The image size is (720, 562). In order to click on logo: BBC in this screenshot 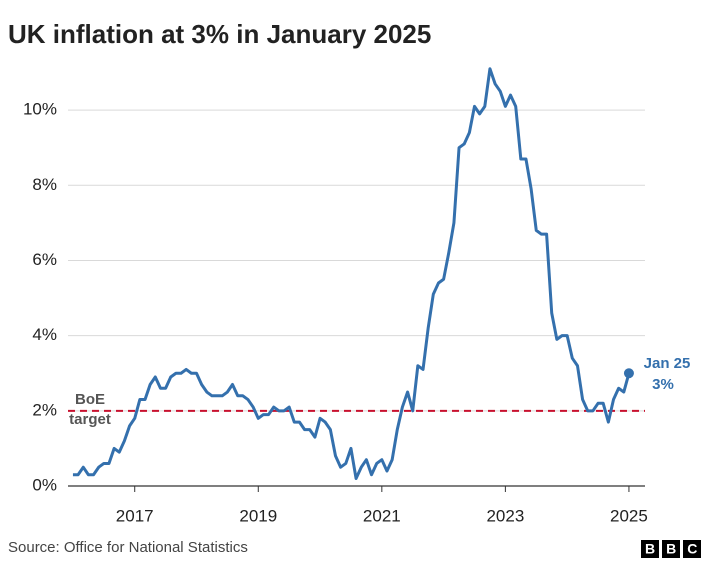, I will do `click(676, 549)`.